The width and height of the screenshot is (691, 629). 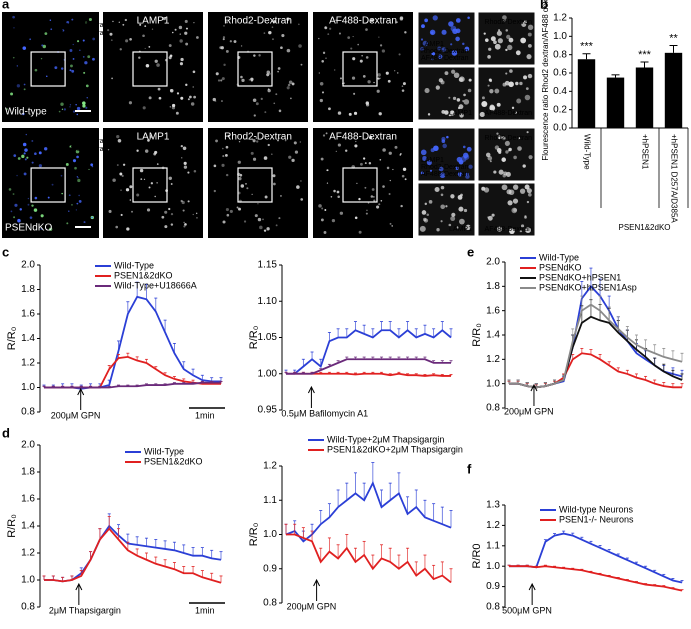 I want to click on y-tick-label: 1.8, so click(x=28, y=289).